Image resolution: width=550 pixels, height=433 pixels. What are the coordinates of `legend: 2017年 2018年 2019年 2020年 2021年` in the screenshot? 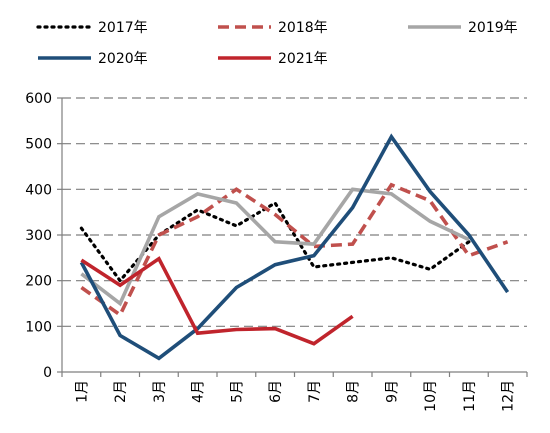 It's located at (277, 43).